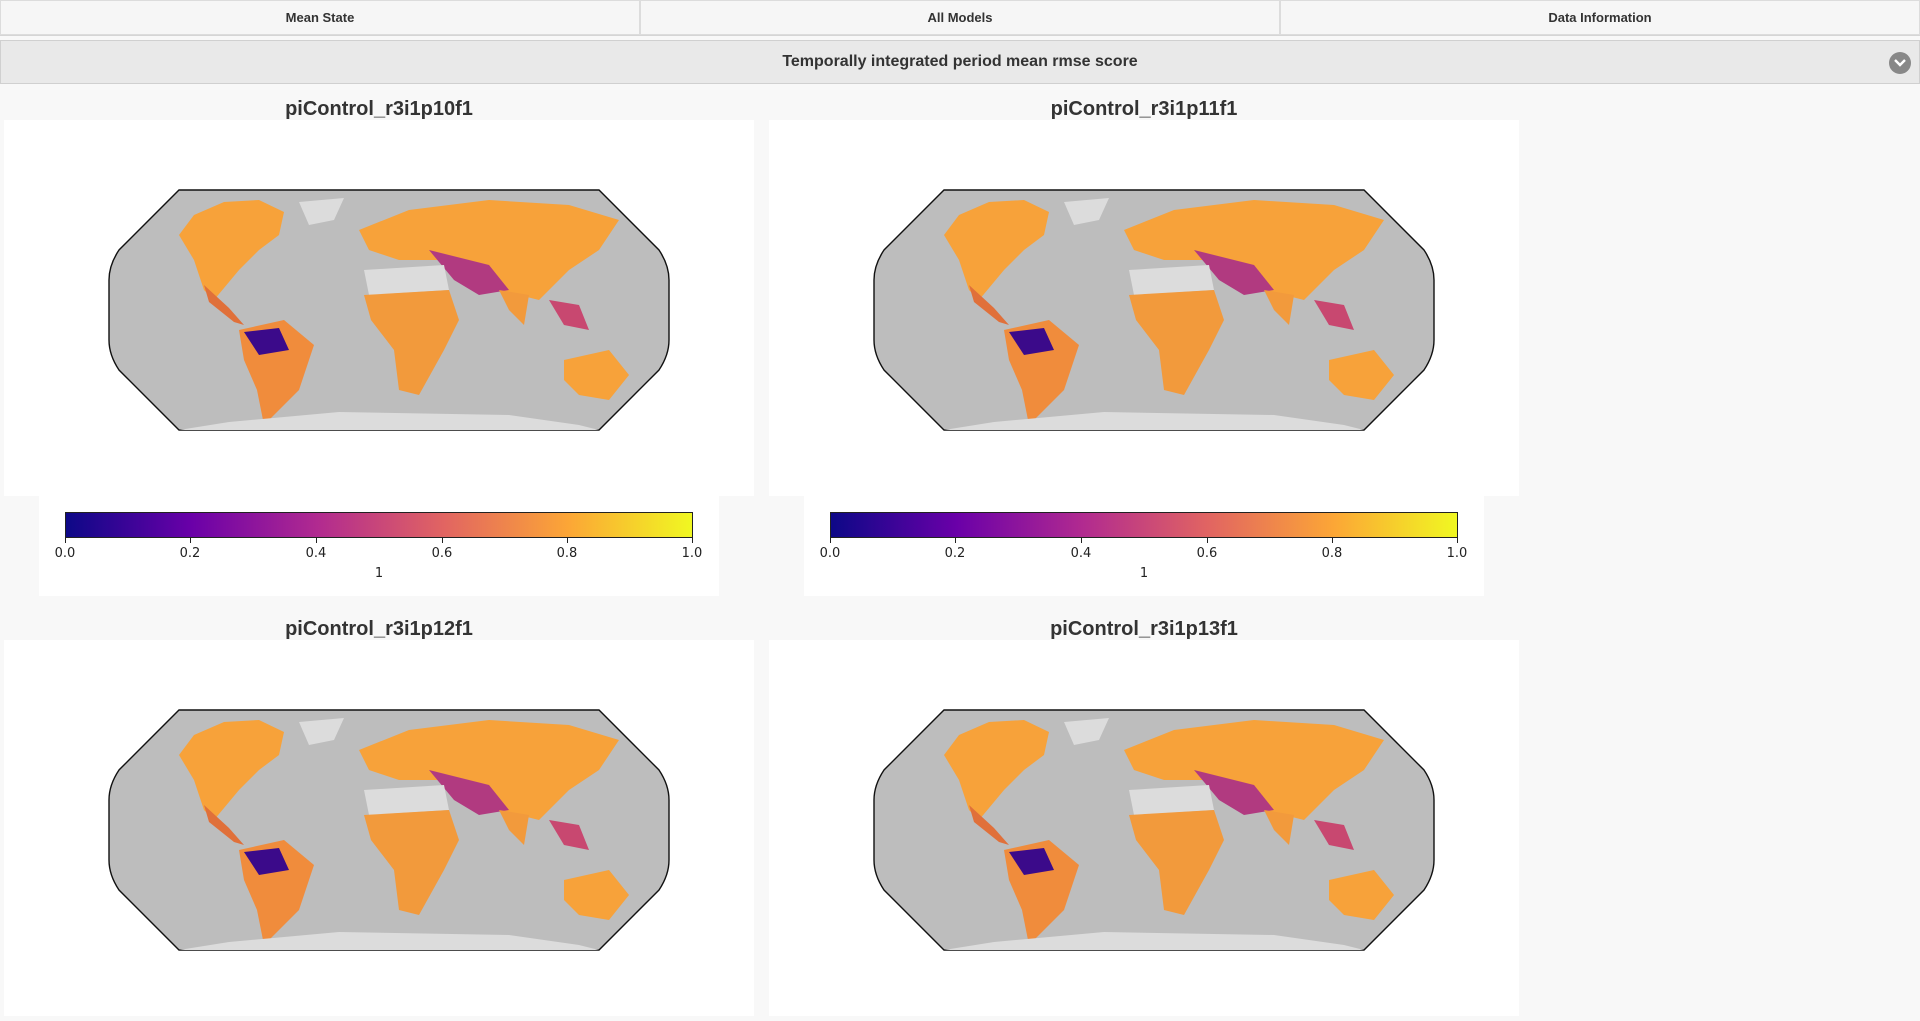 This screenshot has height=1021, width=1920. I want to click on tab-bar: Mean State All Models Data Information, so click(960, 18).